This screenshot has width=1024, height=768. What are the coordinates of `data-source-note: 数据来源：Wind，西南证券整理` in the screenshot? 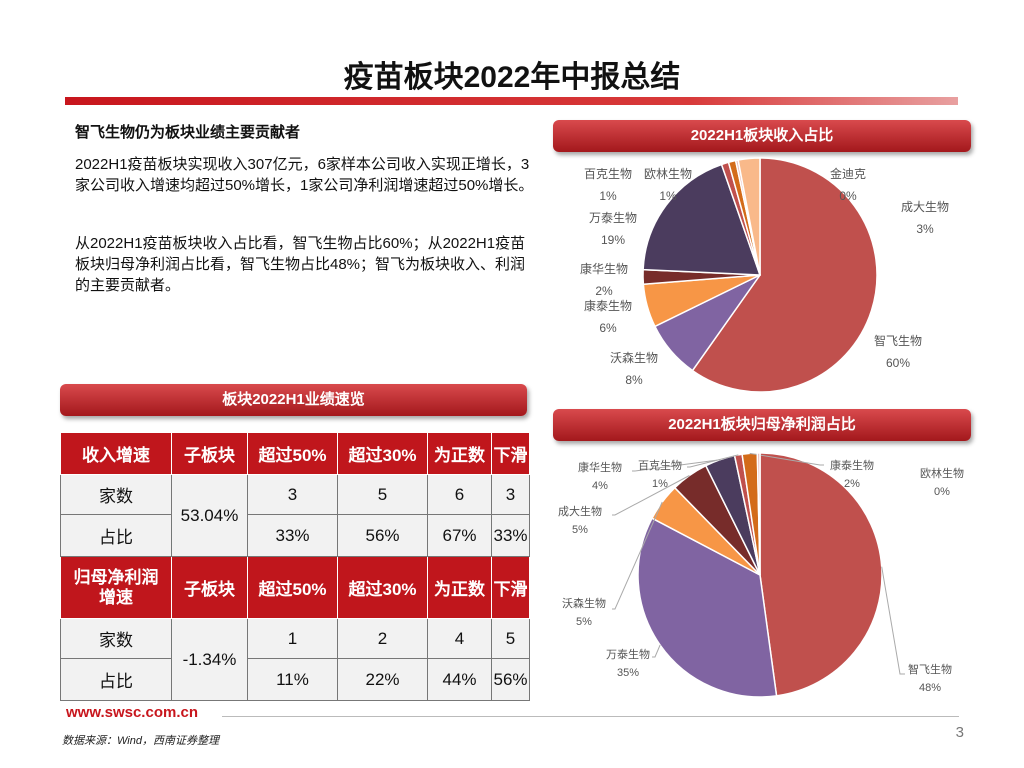 It's located at (140, 741).